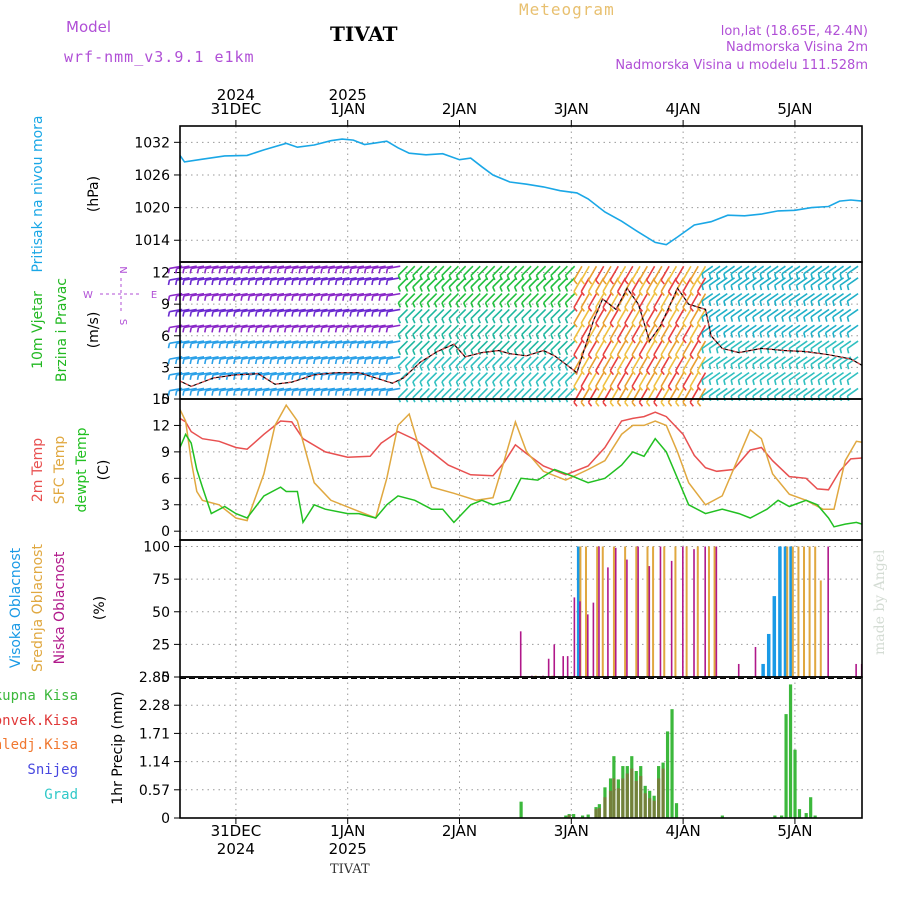  I want to click on x-day-bottom: 3JAN, so click(571, 831).